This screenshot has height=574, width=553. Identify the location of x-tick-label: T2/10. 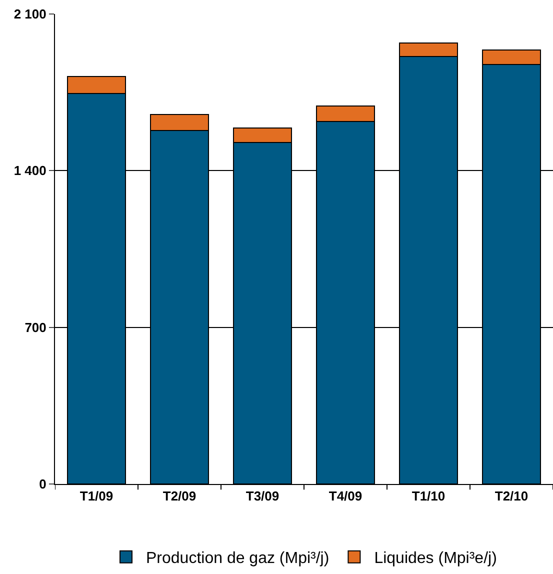
(511, 496).